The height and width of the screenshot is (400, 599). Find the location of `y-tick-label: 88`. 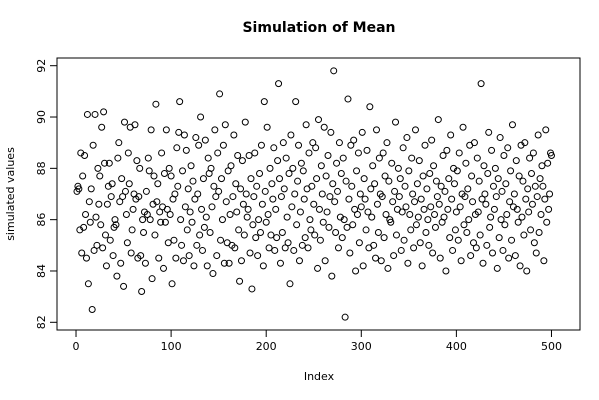

y-tick-label: 88 is located at coordinates (41, 168).